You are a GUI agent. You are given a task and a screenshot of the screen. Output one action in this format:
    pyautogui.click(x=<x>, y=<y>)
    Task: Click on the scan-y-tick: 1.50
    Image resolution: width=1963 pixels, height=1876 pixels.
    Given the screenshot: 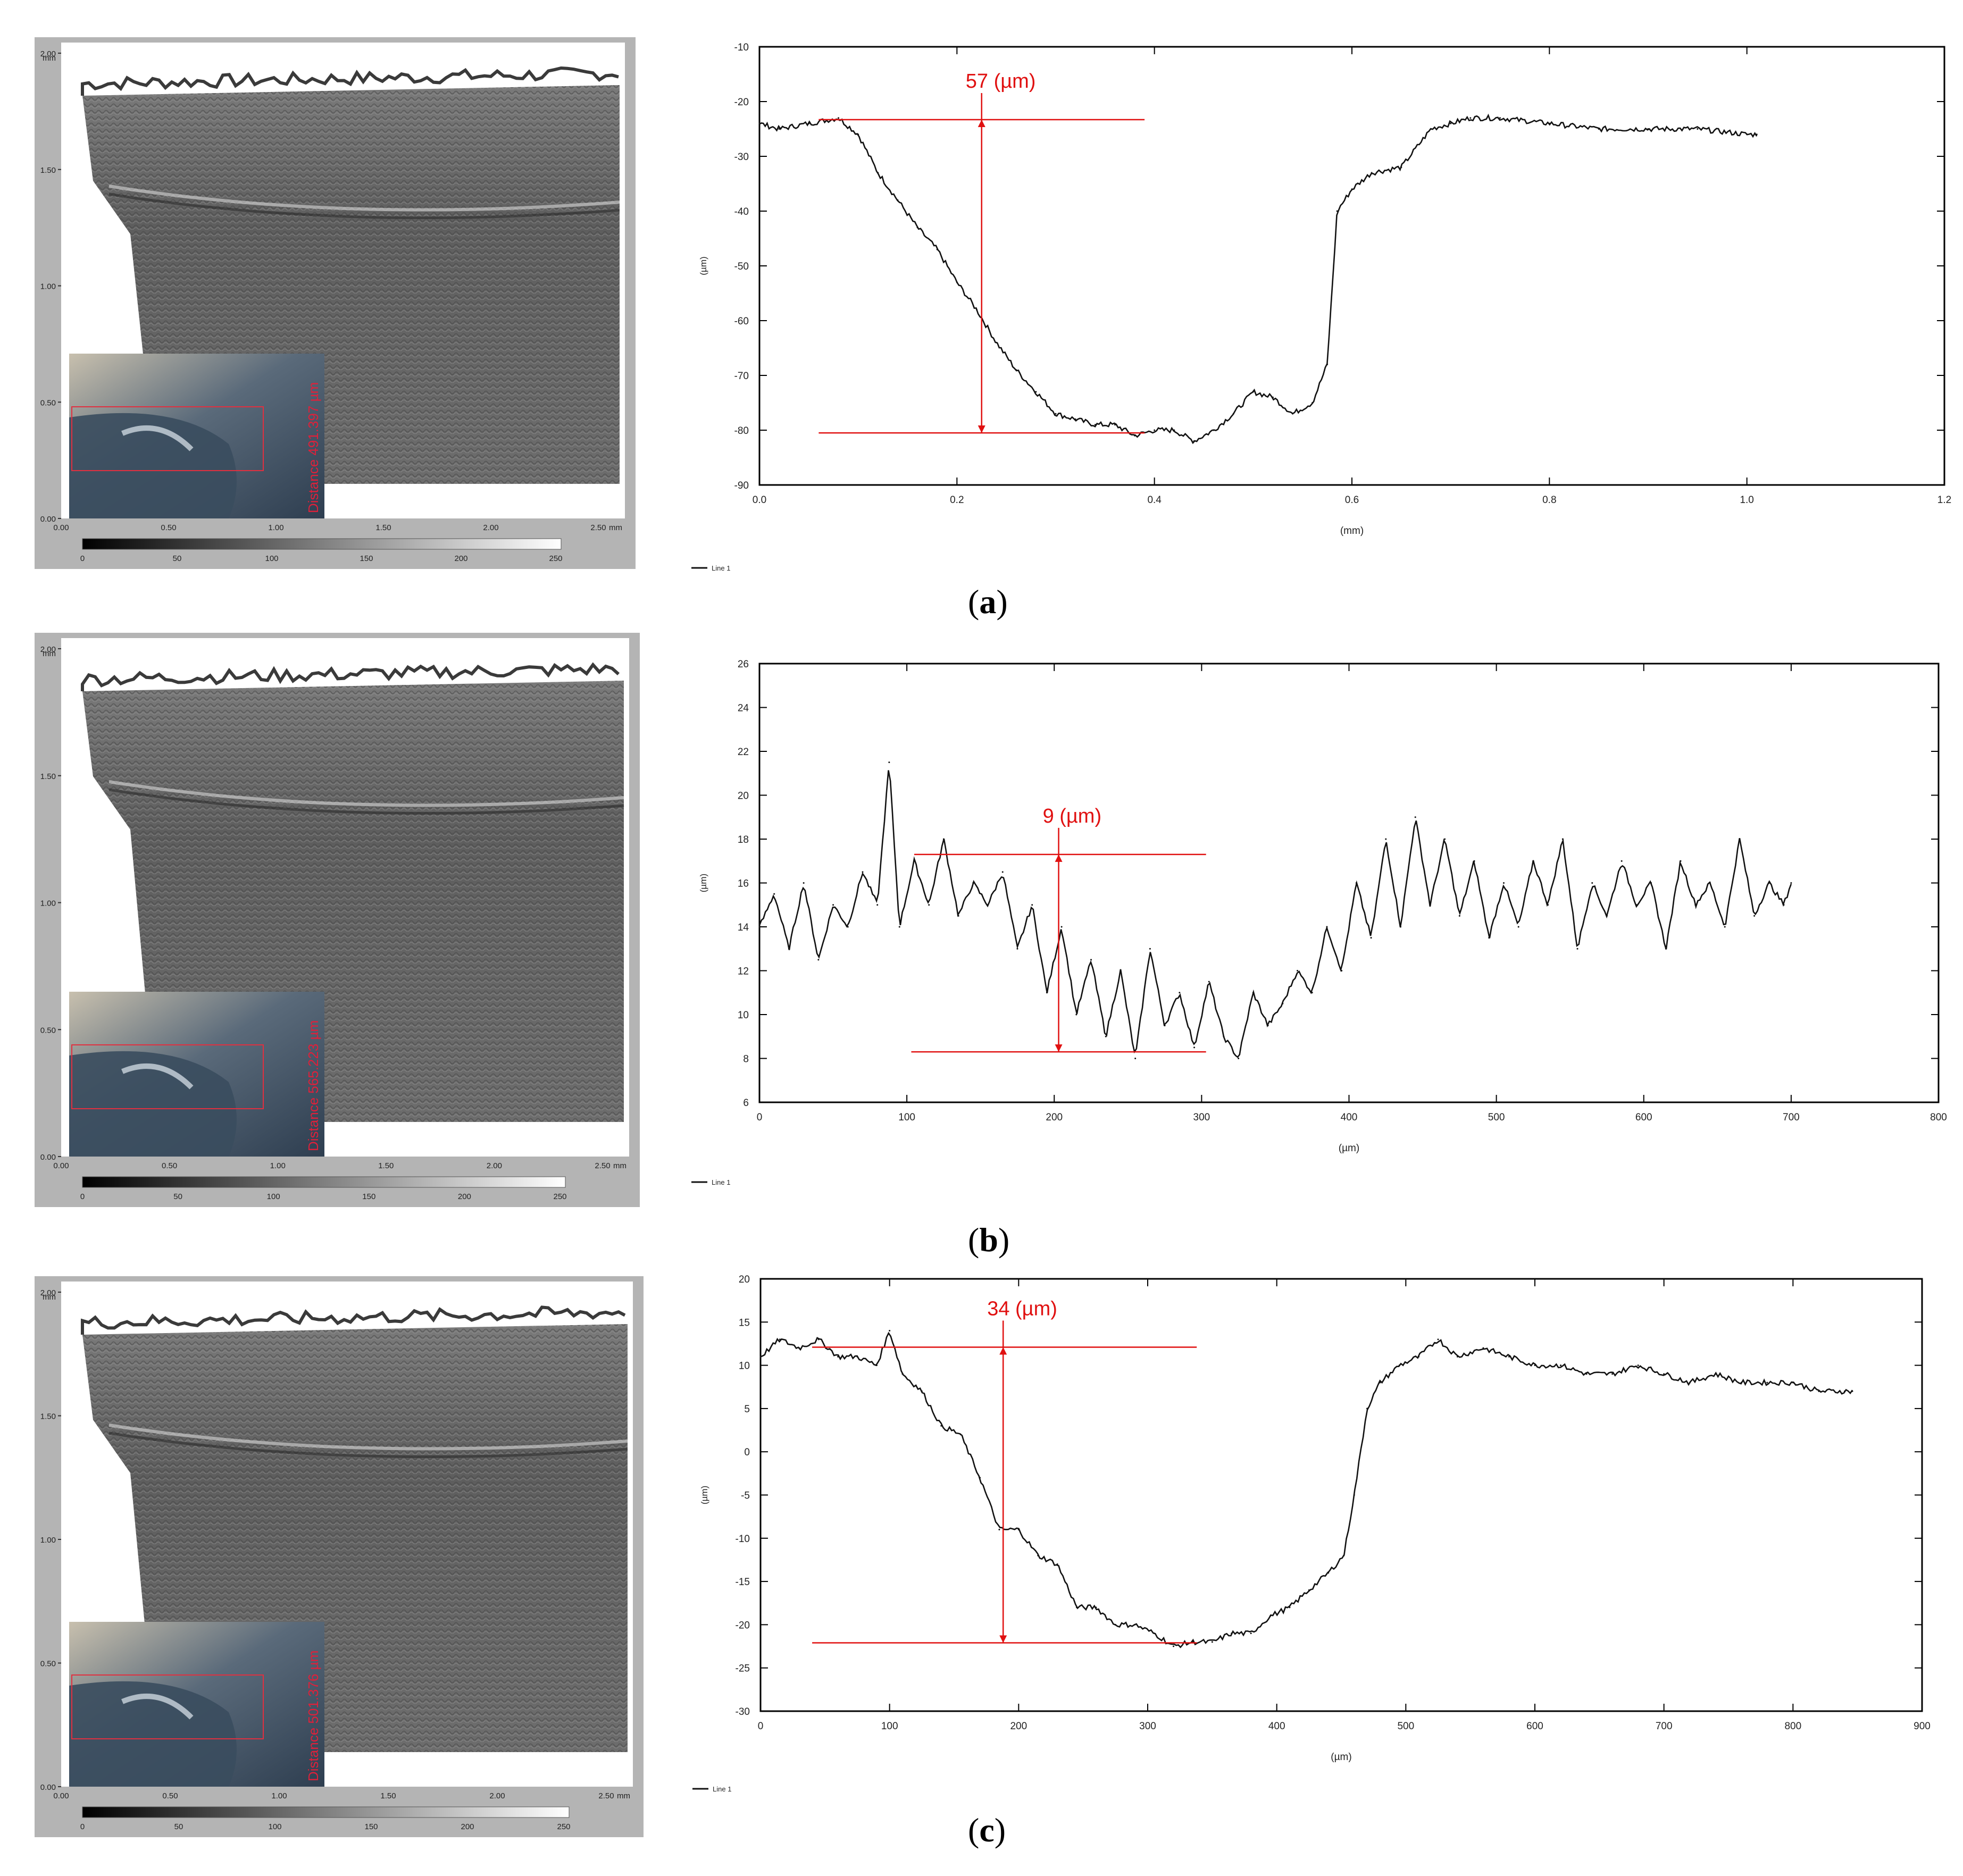 What is the action you would take?
    pyautogui.click(x=48, y=776)
    